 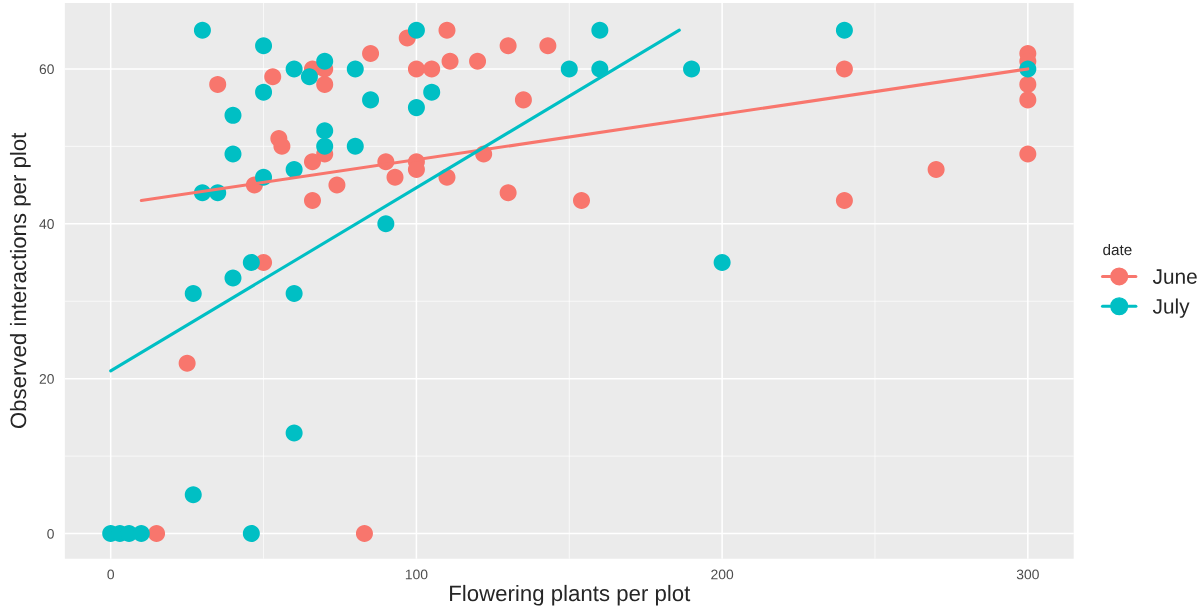 I want to click on x-tick-label: 300, so click(x=1027, y=574).